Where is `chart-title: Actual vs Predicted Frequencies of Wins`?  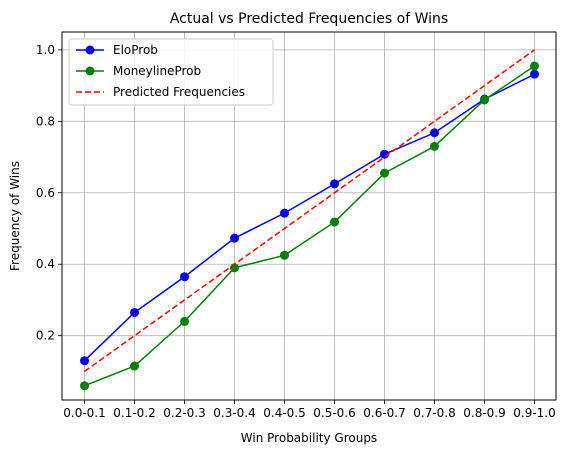 chart-title: Actual vs Predicted Frequencies of Wins is located at coordinates (309, 19).